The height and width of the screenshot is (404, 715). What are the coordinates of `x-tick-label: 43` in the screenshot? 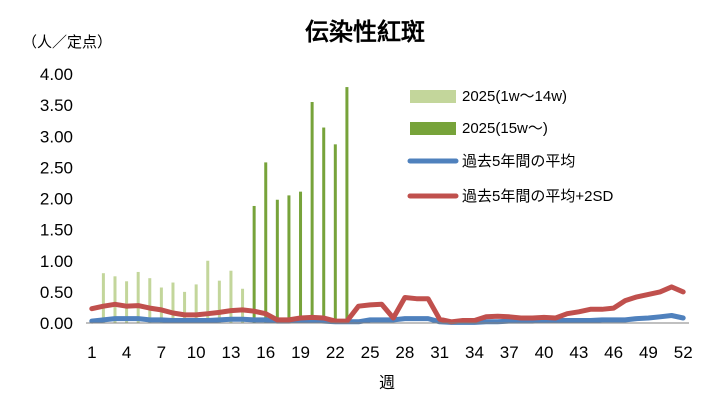 It's located at (578, 352).